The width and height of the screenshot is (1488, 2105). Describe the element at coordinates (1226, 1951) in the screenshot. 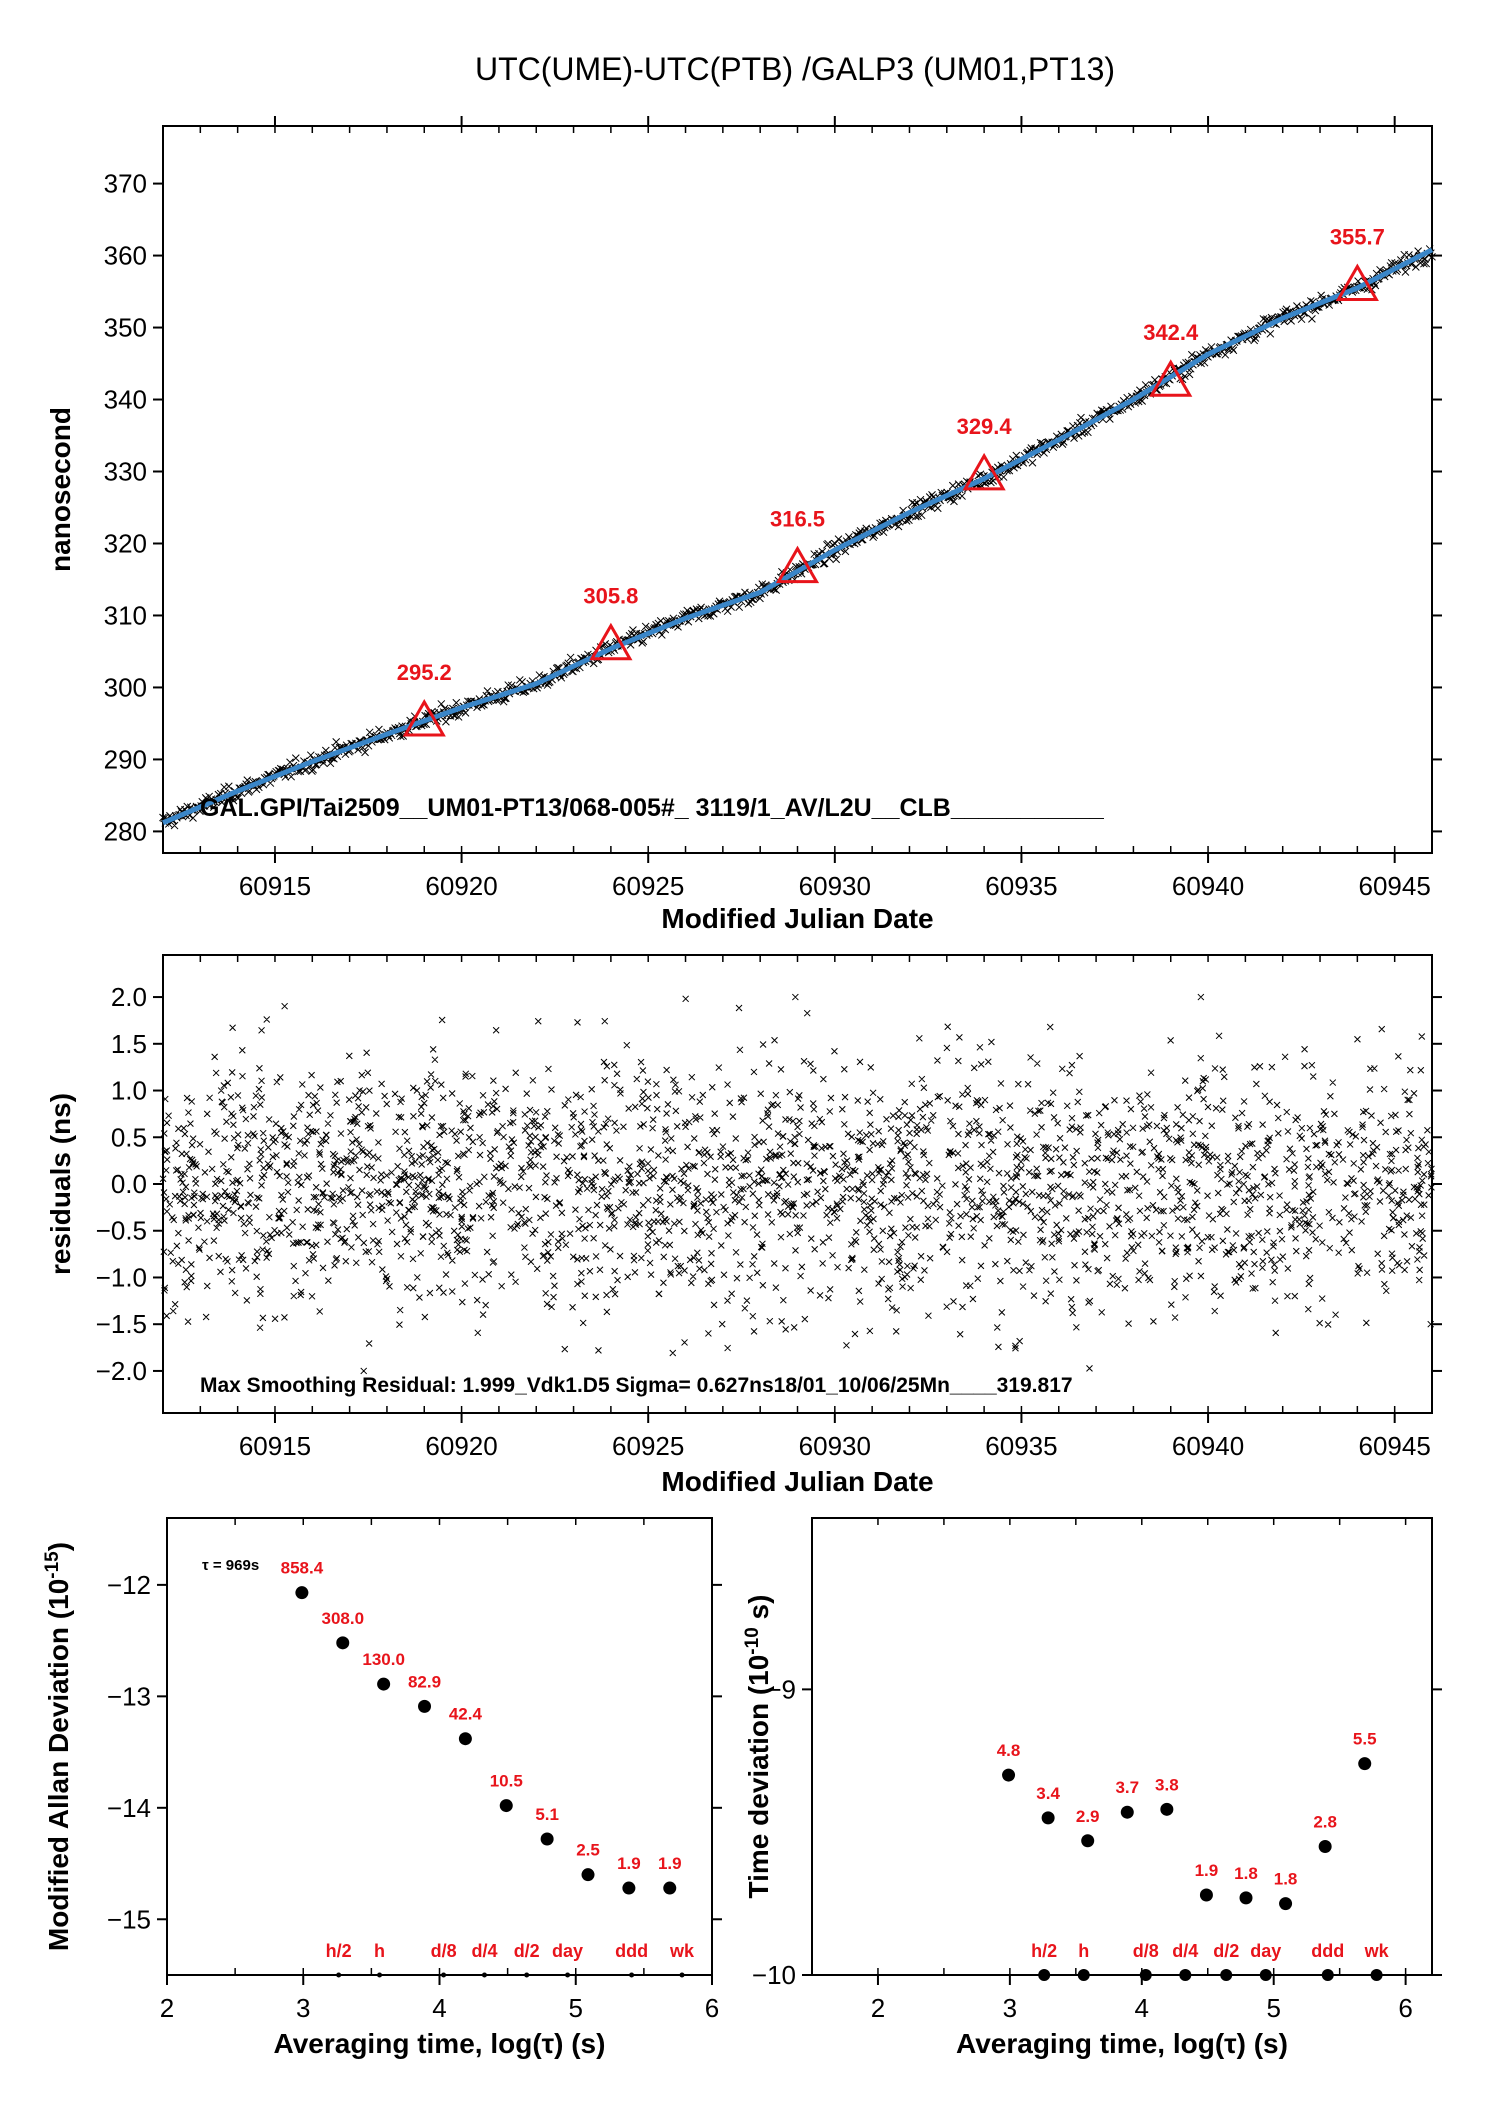

I see `time-mark-label: d/2` at that location.